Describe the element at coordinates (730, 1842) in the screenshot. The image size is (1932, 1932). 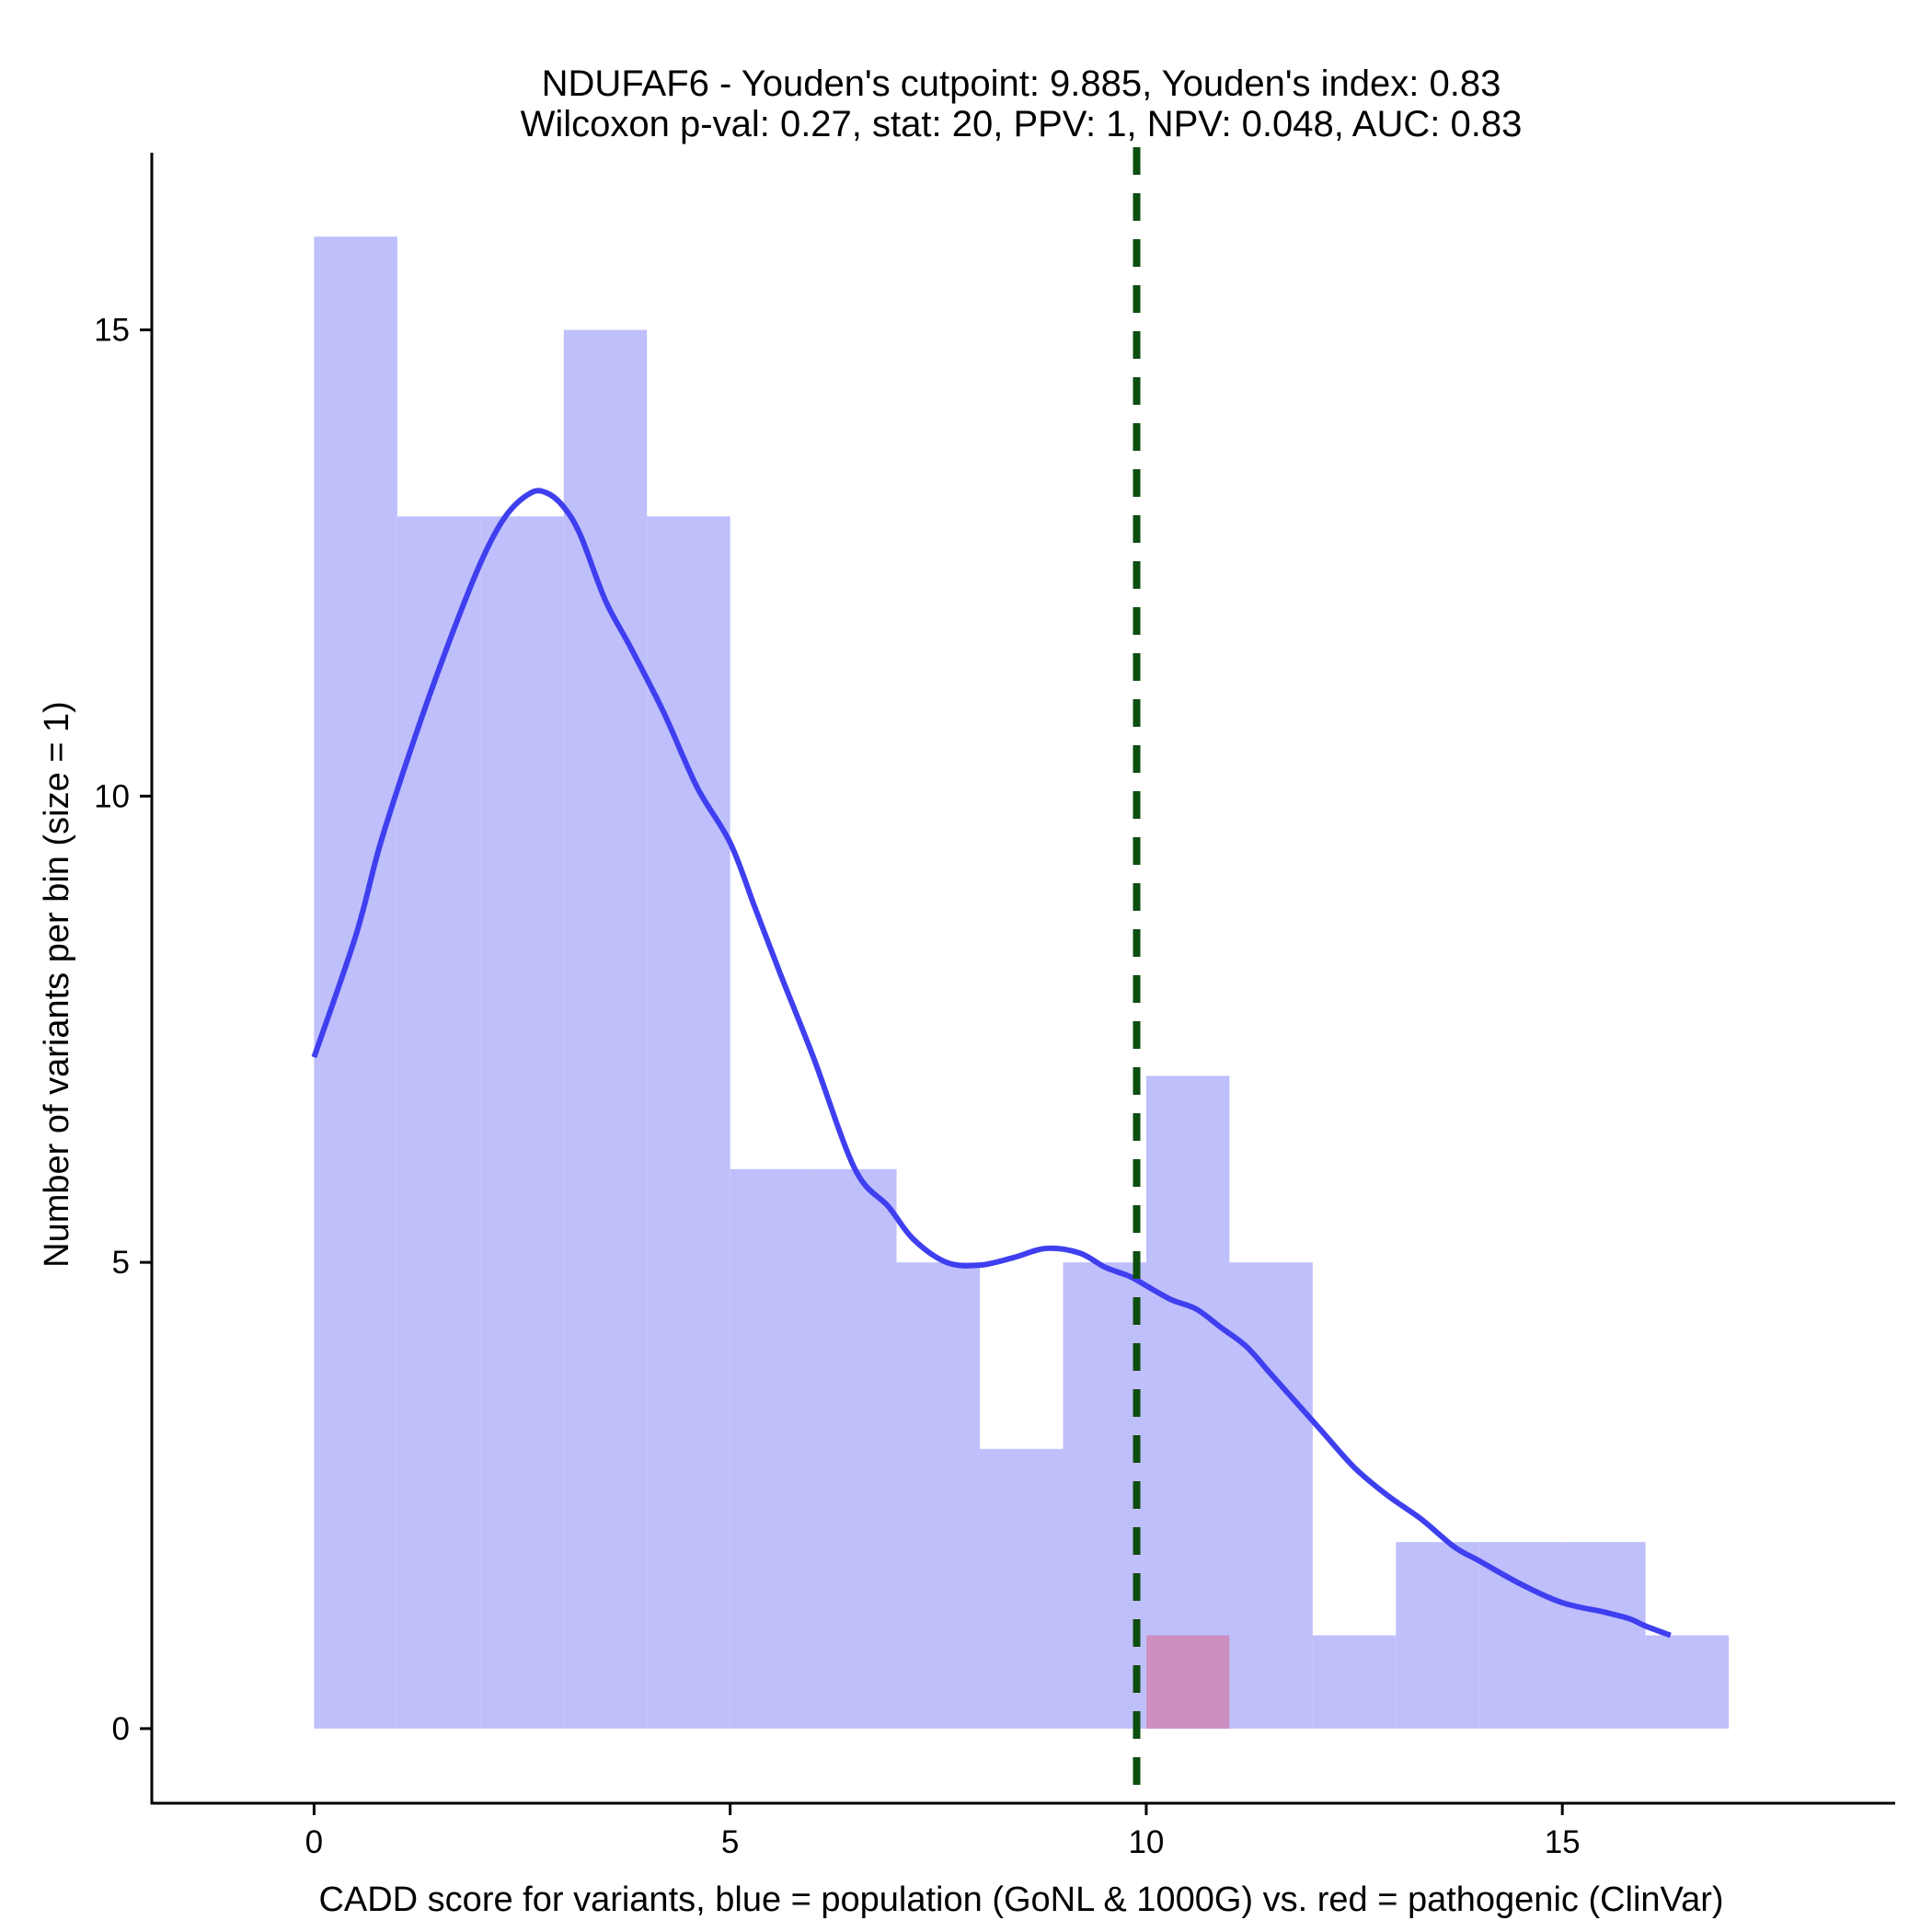
I see `x-tick-label-1: 5` at that location.